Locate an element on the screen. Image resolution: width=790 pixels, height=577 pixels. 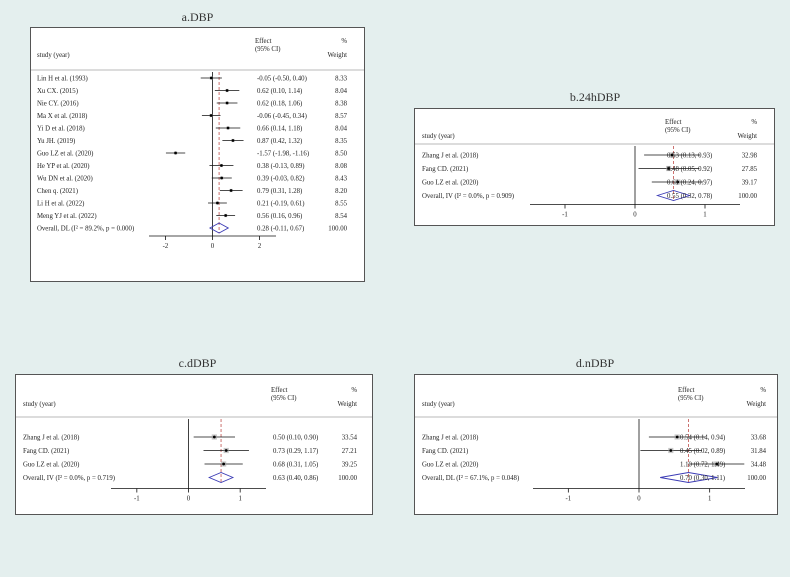
effect-ci-value: 0.68 (0.31, 1.05) is located at coordinates (295, 465).